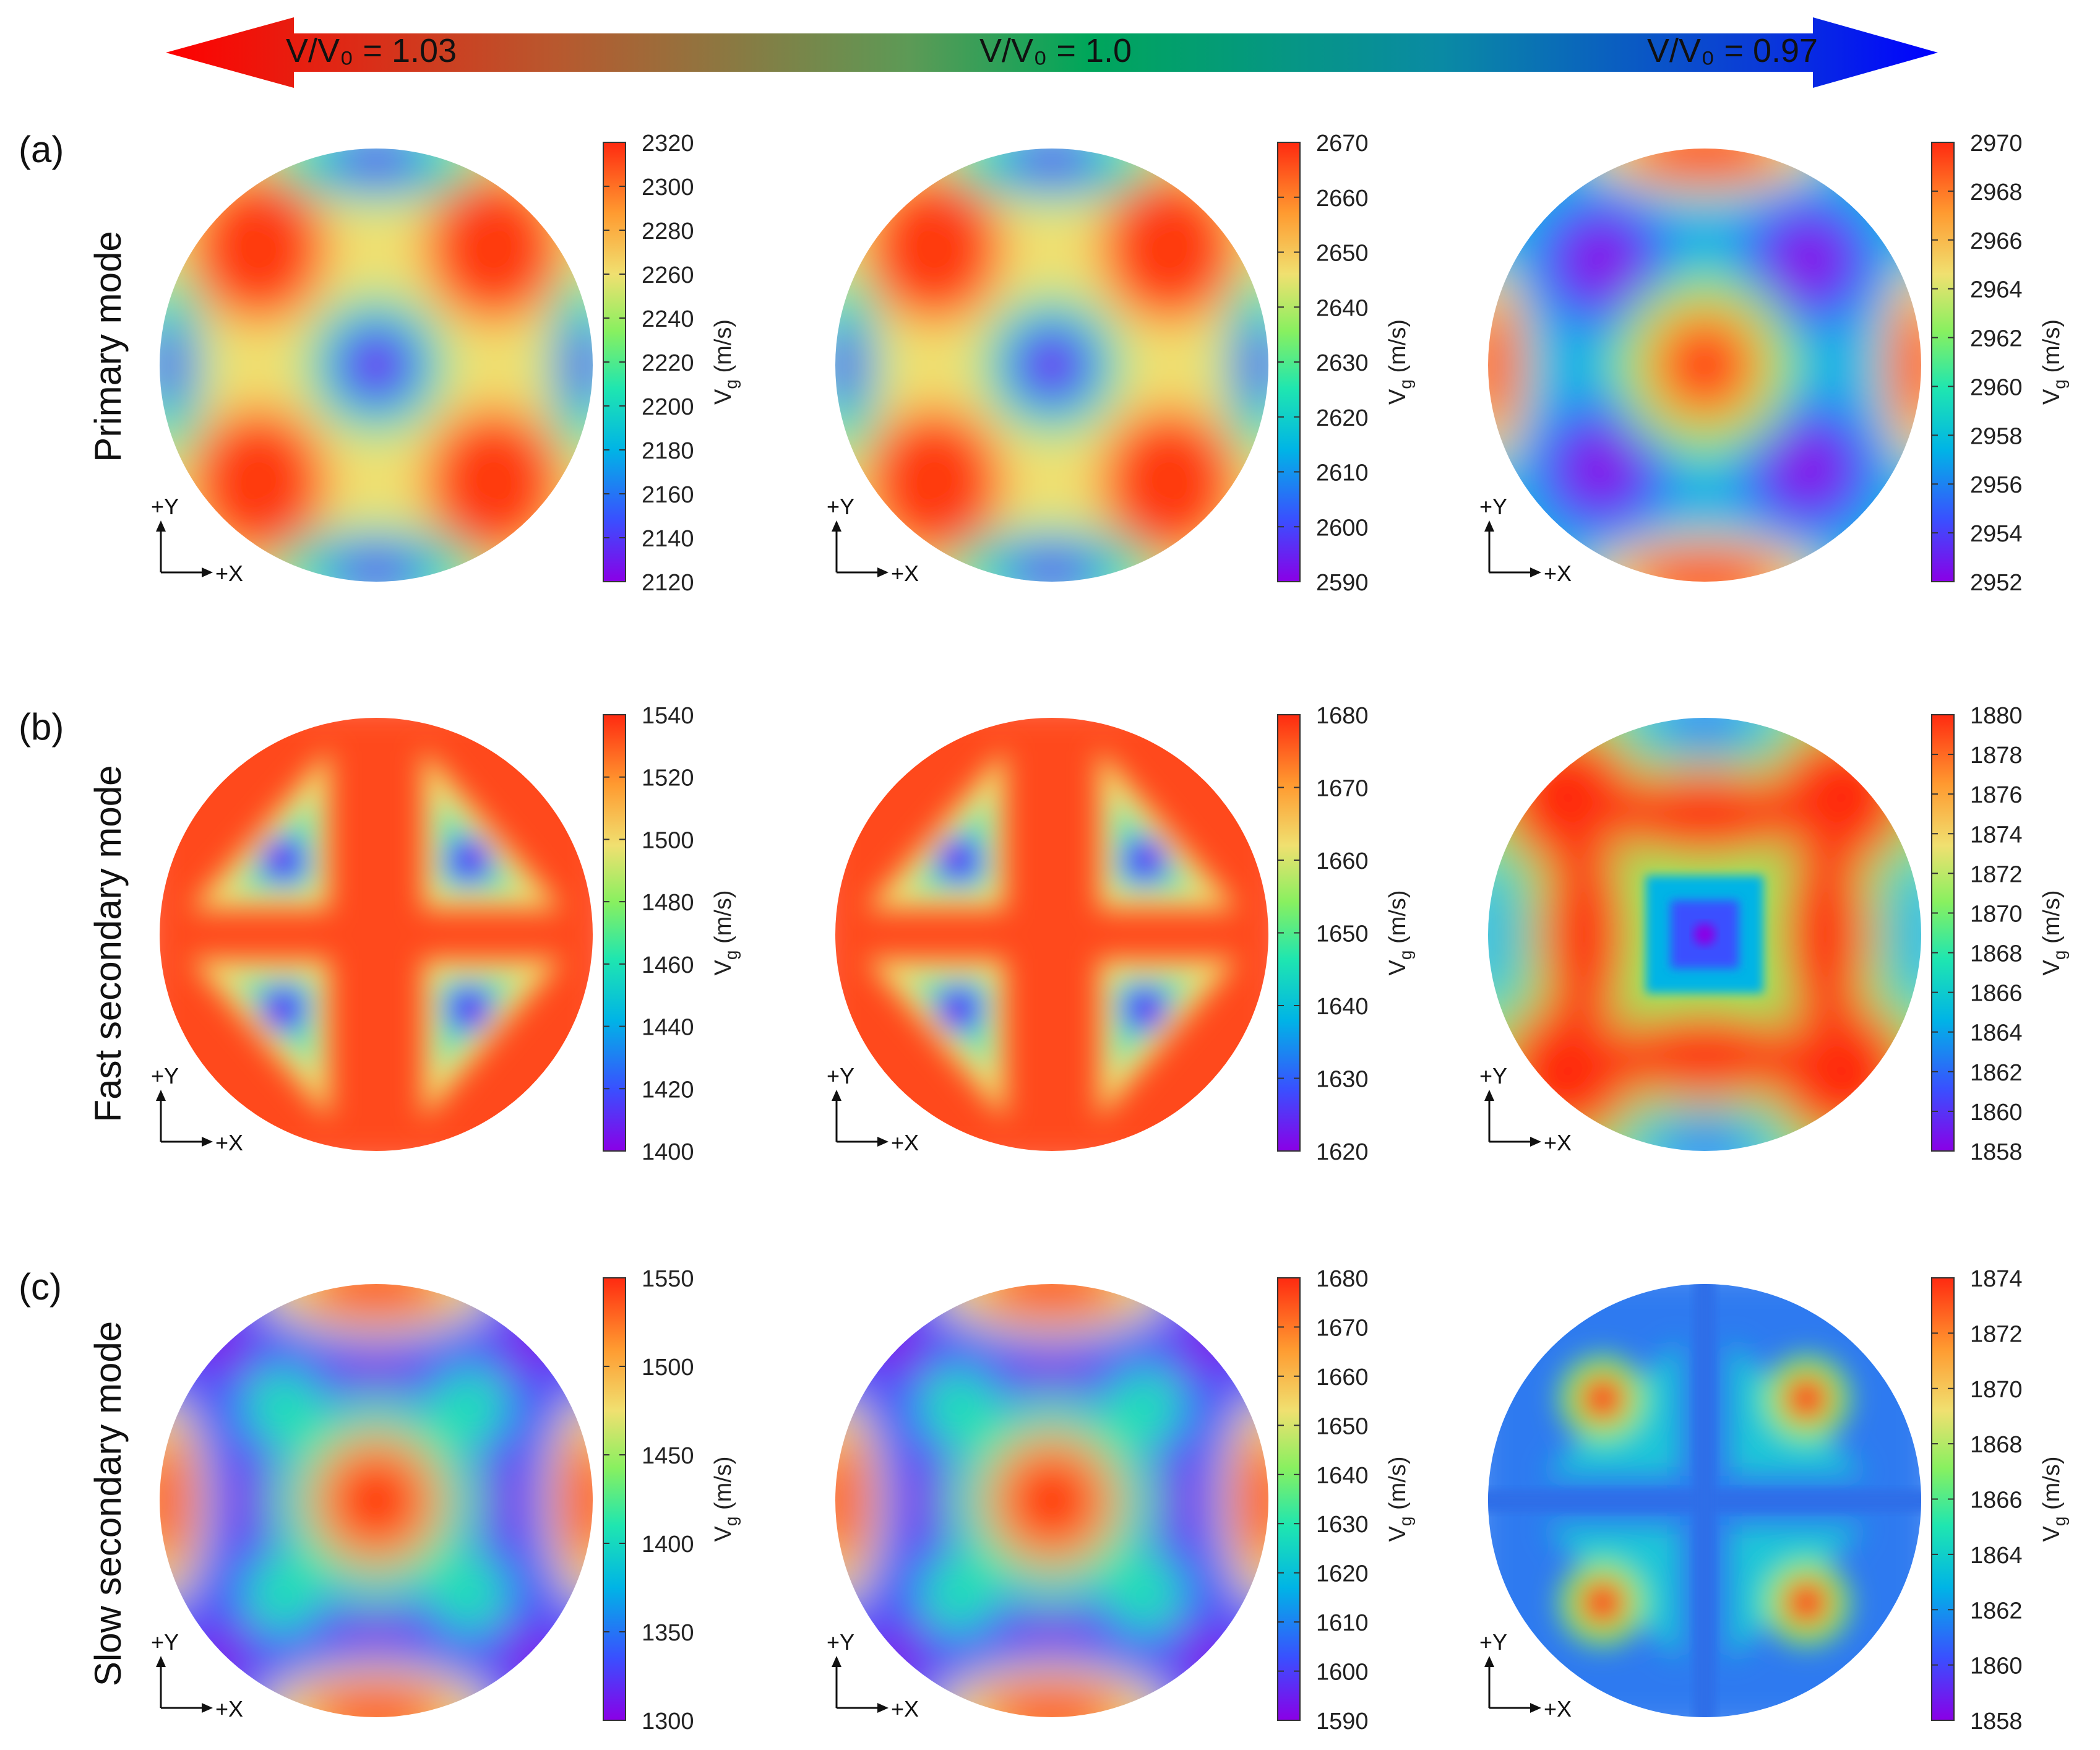 The height and width of the screenshot is (1750, 2100). I want to click on colorbar-tick-label: 2280, so click(668, 231).